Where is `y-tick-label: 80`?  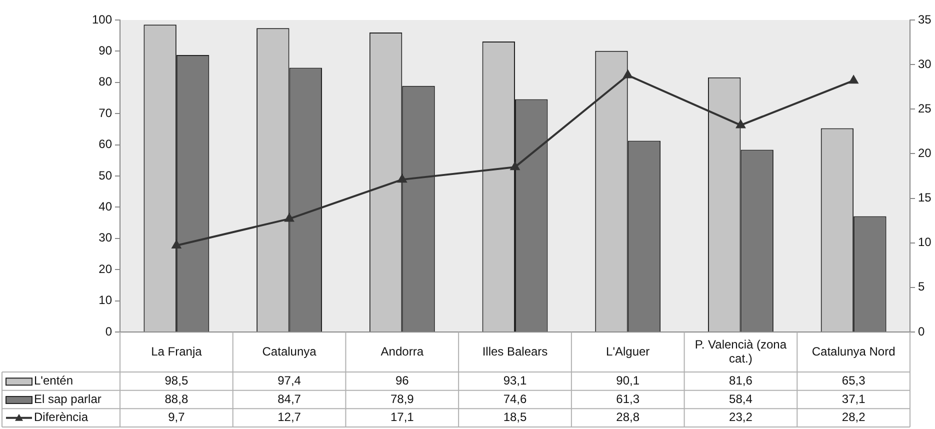 y-tick-label: 80 is located at coordinates (105, 81).